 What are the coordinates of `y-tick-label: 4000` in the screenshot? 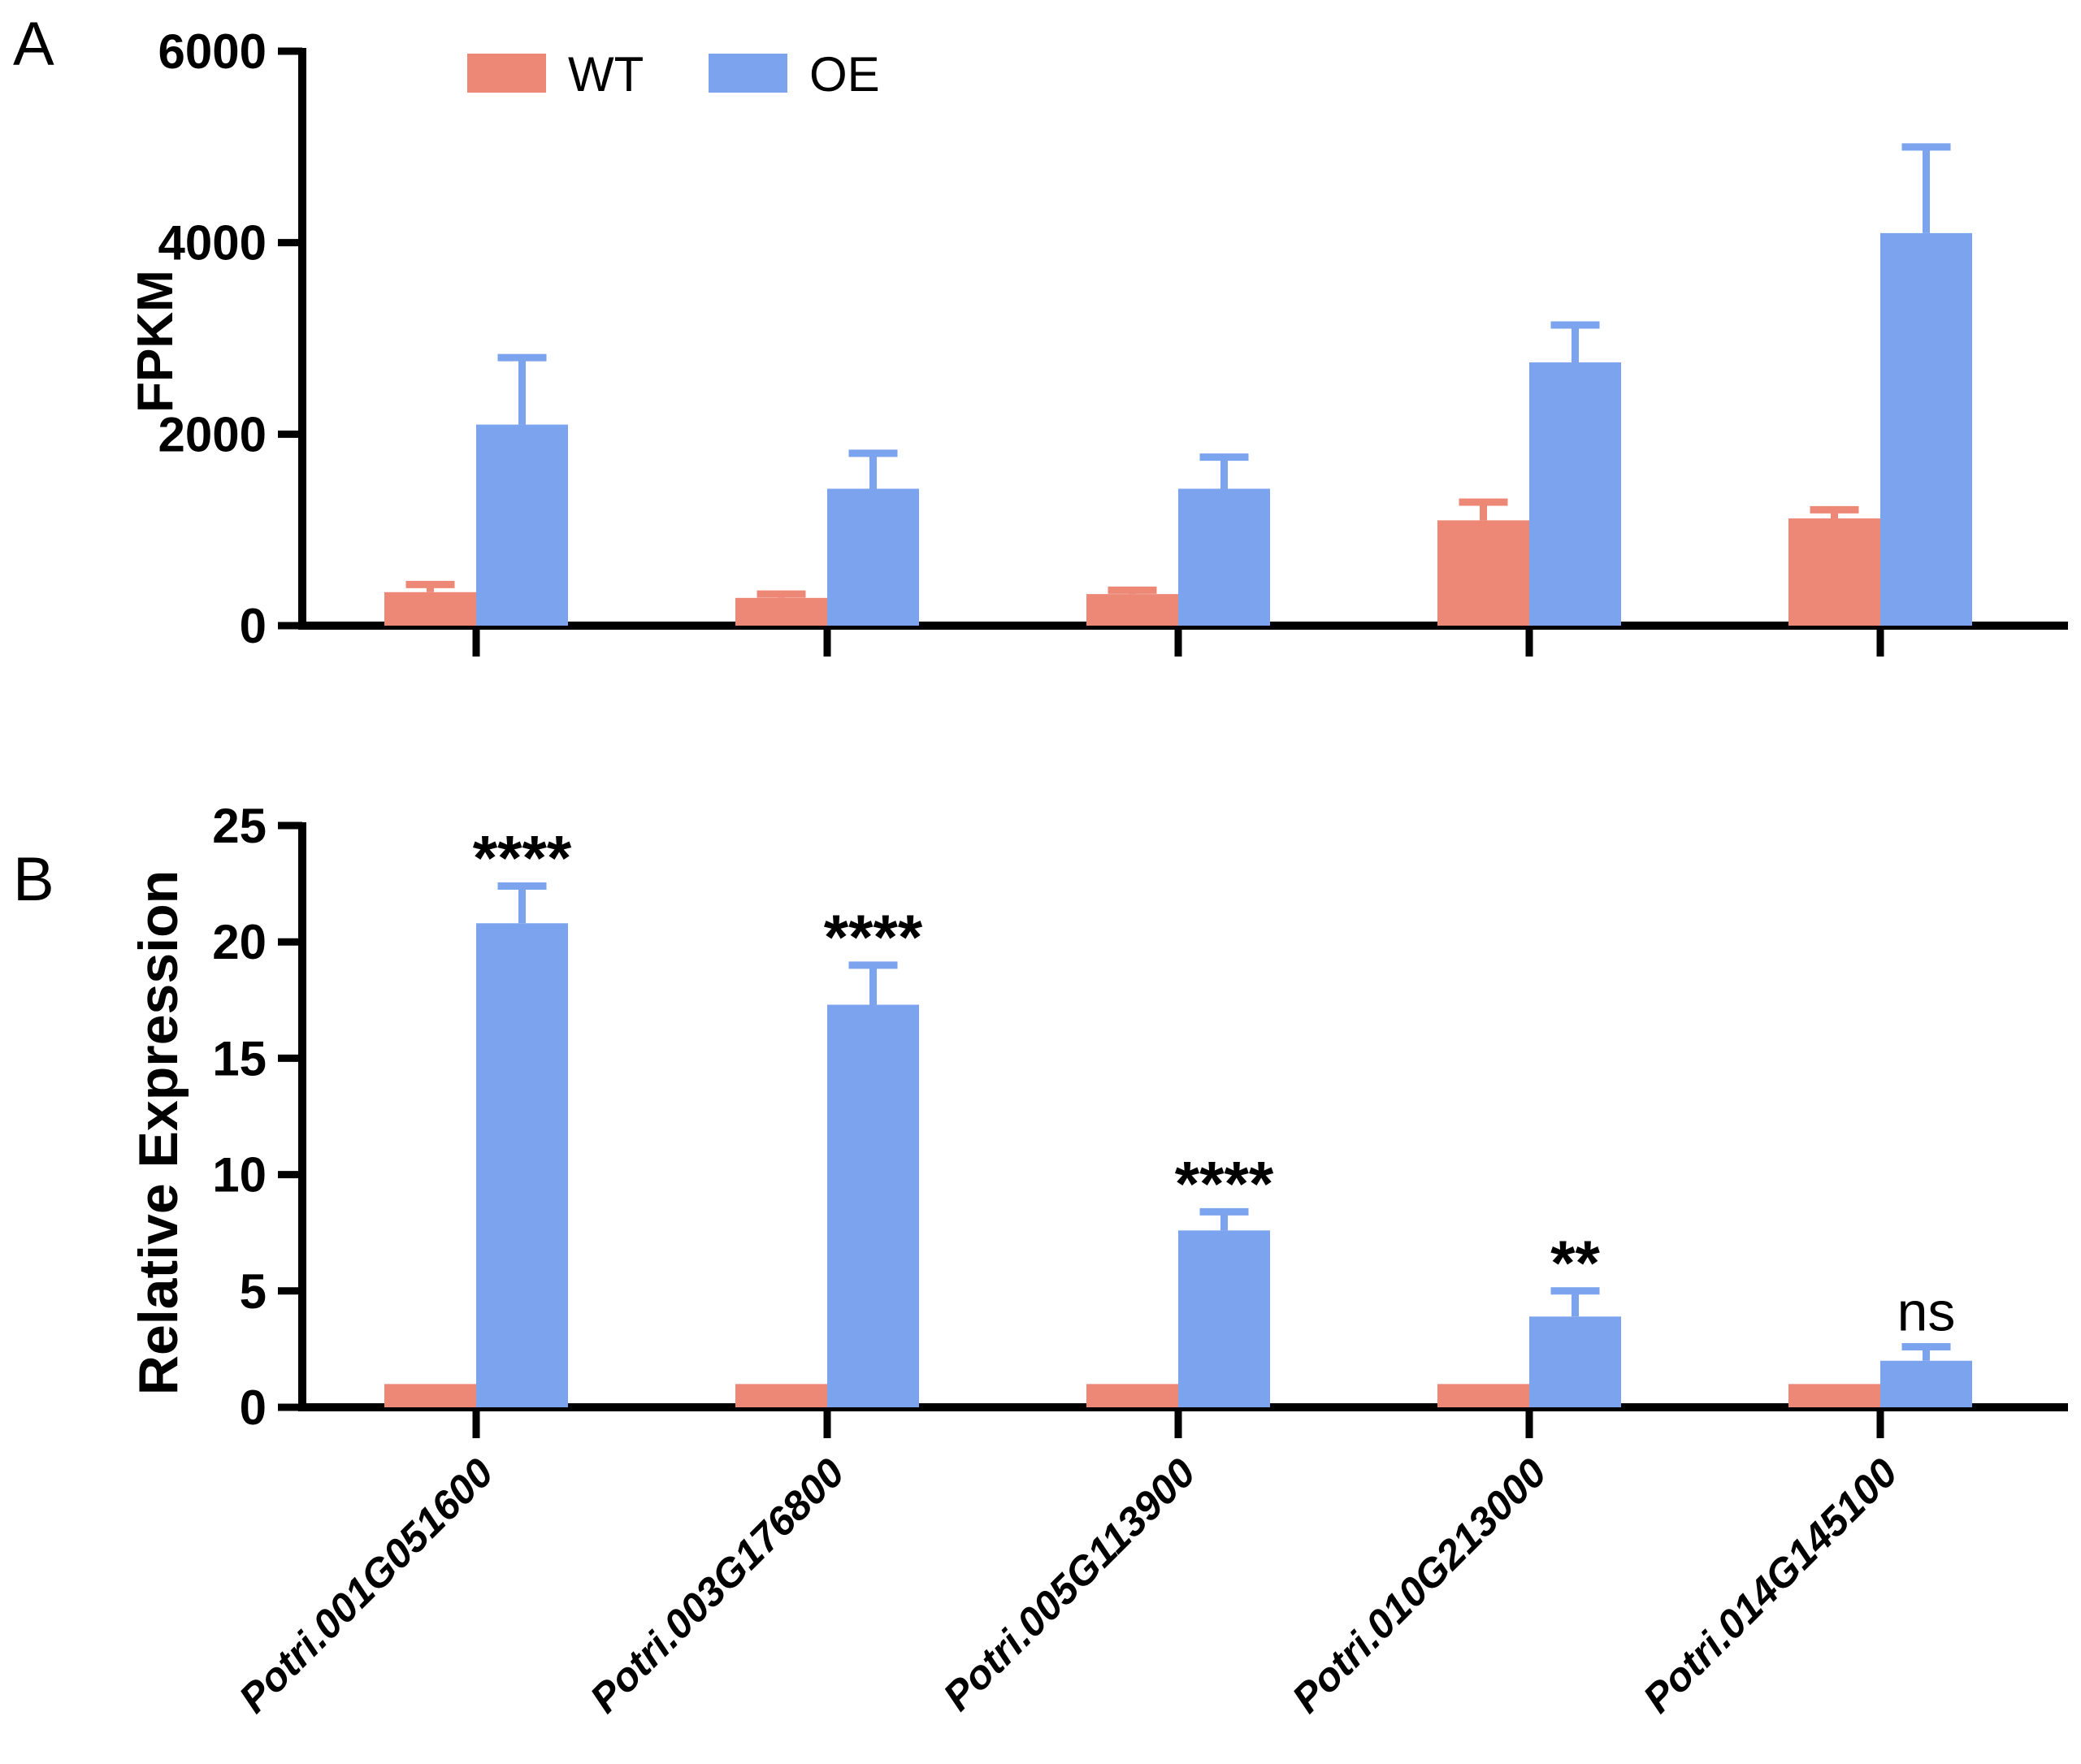 It's located at (212, 243).